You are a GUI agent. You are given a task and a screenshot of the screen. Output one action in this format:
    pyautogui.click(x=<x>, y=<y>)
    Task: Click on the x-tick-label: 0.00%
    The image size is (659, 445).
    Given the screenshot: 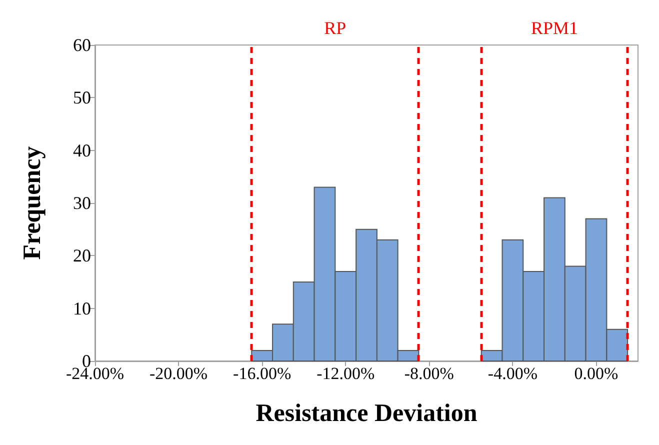 What is the action you would take?
    pyautogui.click(x=596, y=373)
    